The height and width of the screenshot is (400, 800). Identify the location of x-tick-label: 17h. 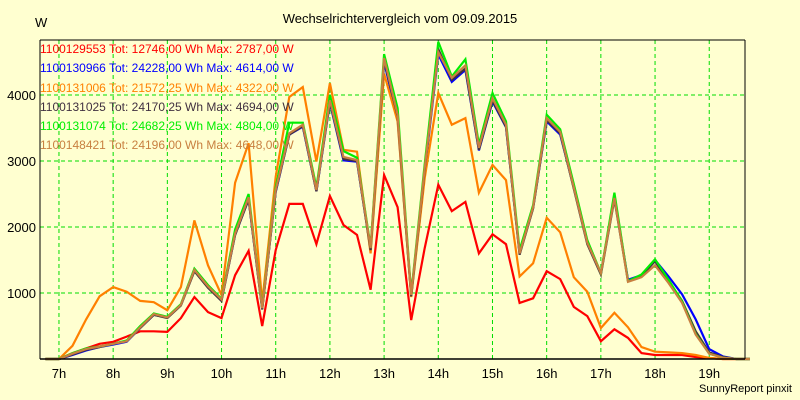
(601, 373).